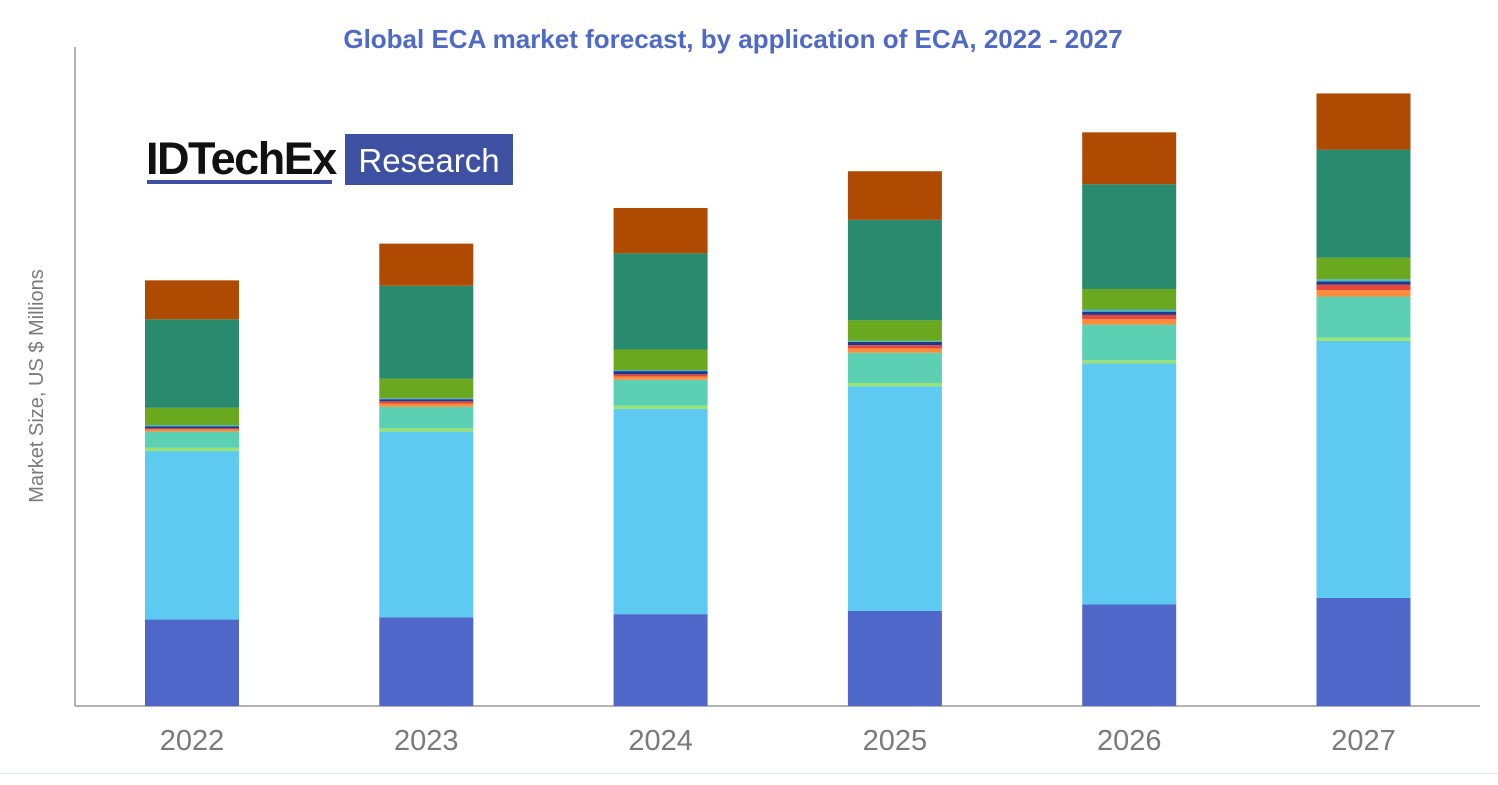 The width and height of the screenshot is (1498, 785). I want to click on bottom-divider, so click(749, 773).